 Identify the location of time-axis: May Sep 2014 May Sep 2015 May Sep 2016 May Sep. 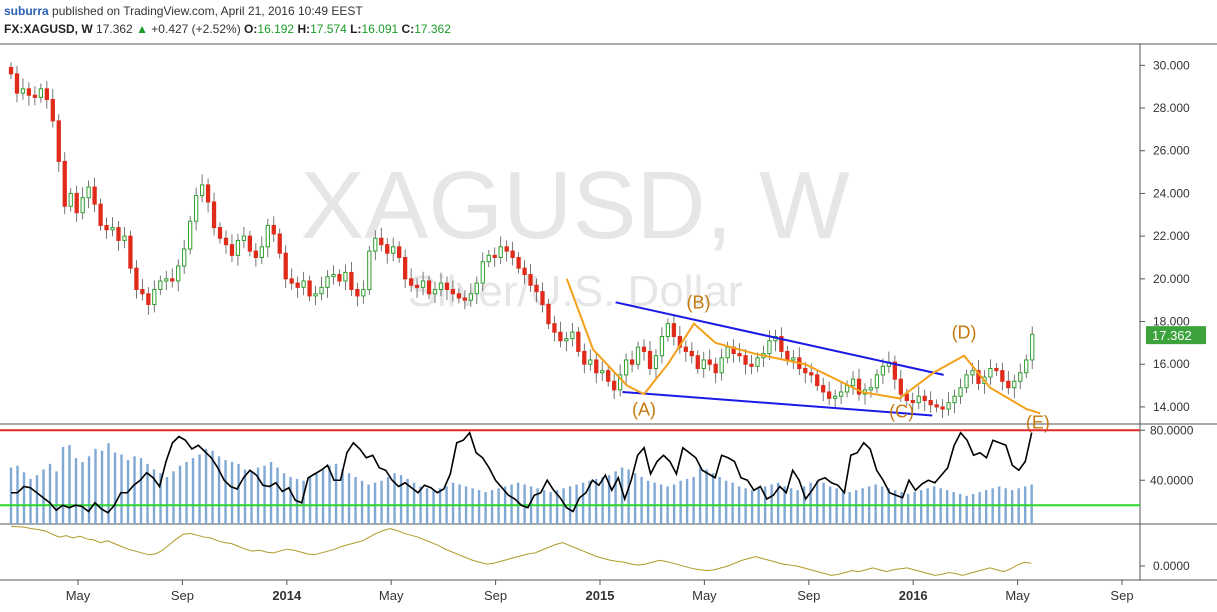
(600, 591).